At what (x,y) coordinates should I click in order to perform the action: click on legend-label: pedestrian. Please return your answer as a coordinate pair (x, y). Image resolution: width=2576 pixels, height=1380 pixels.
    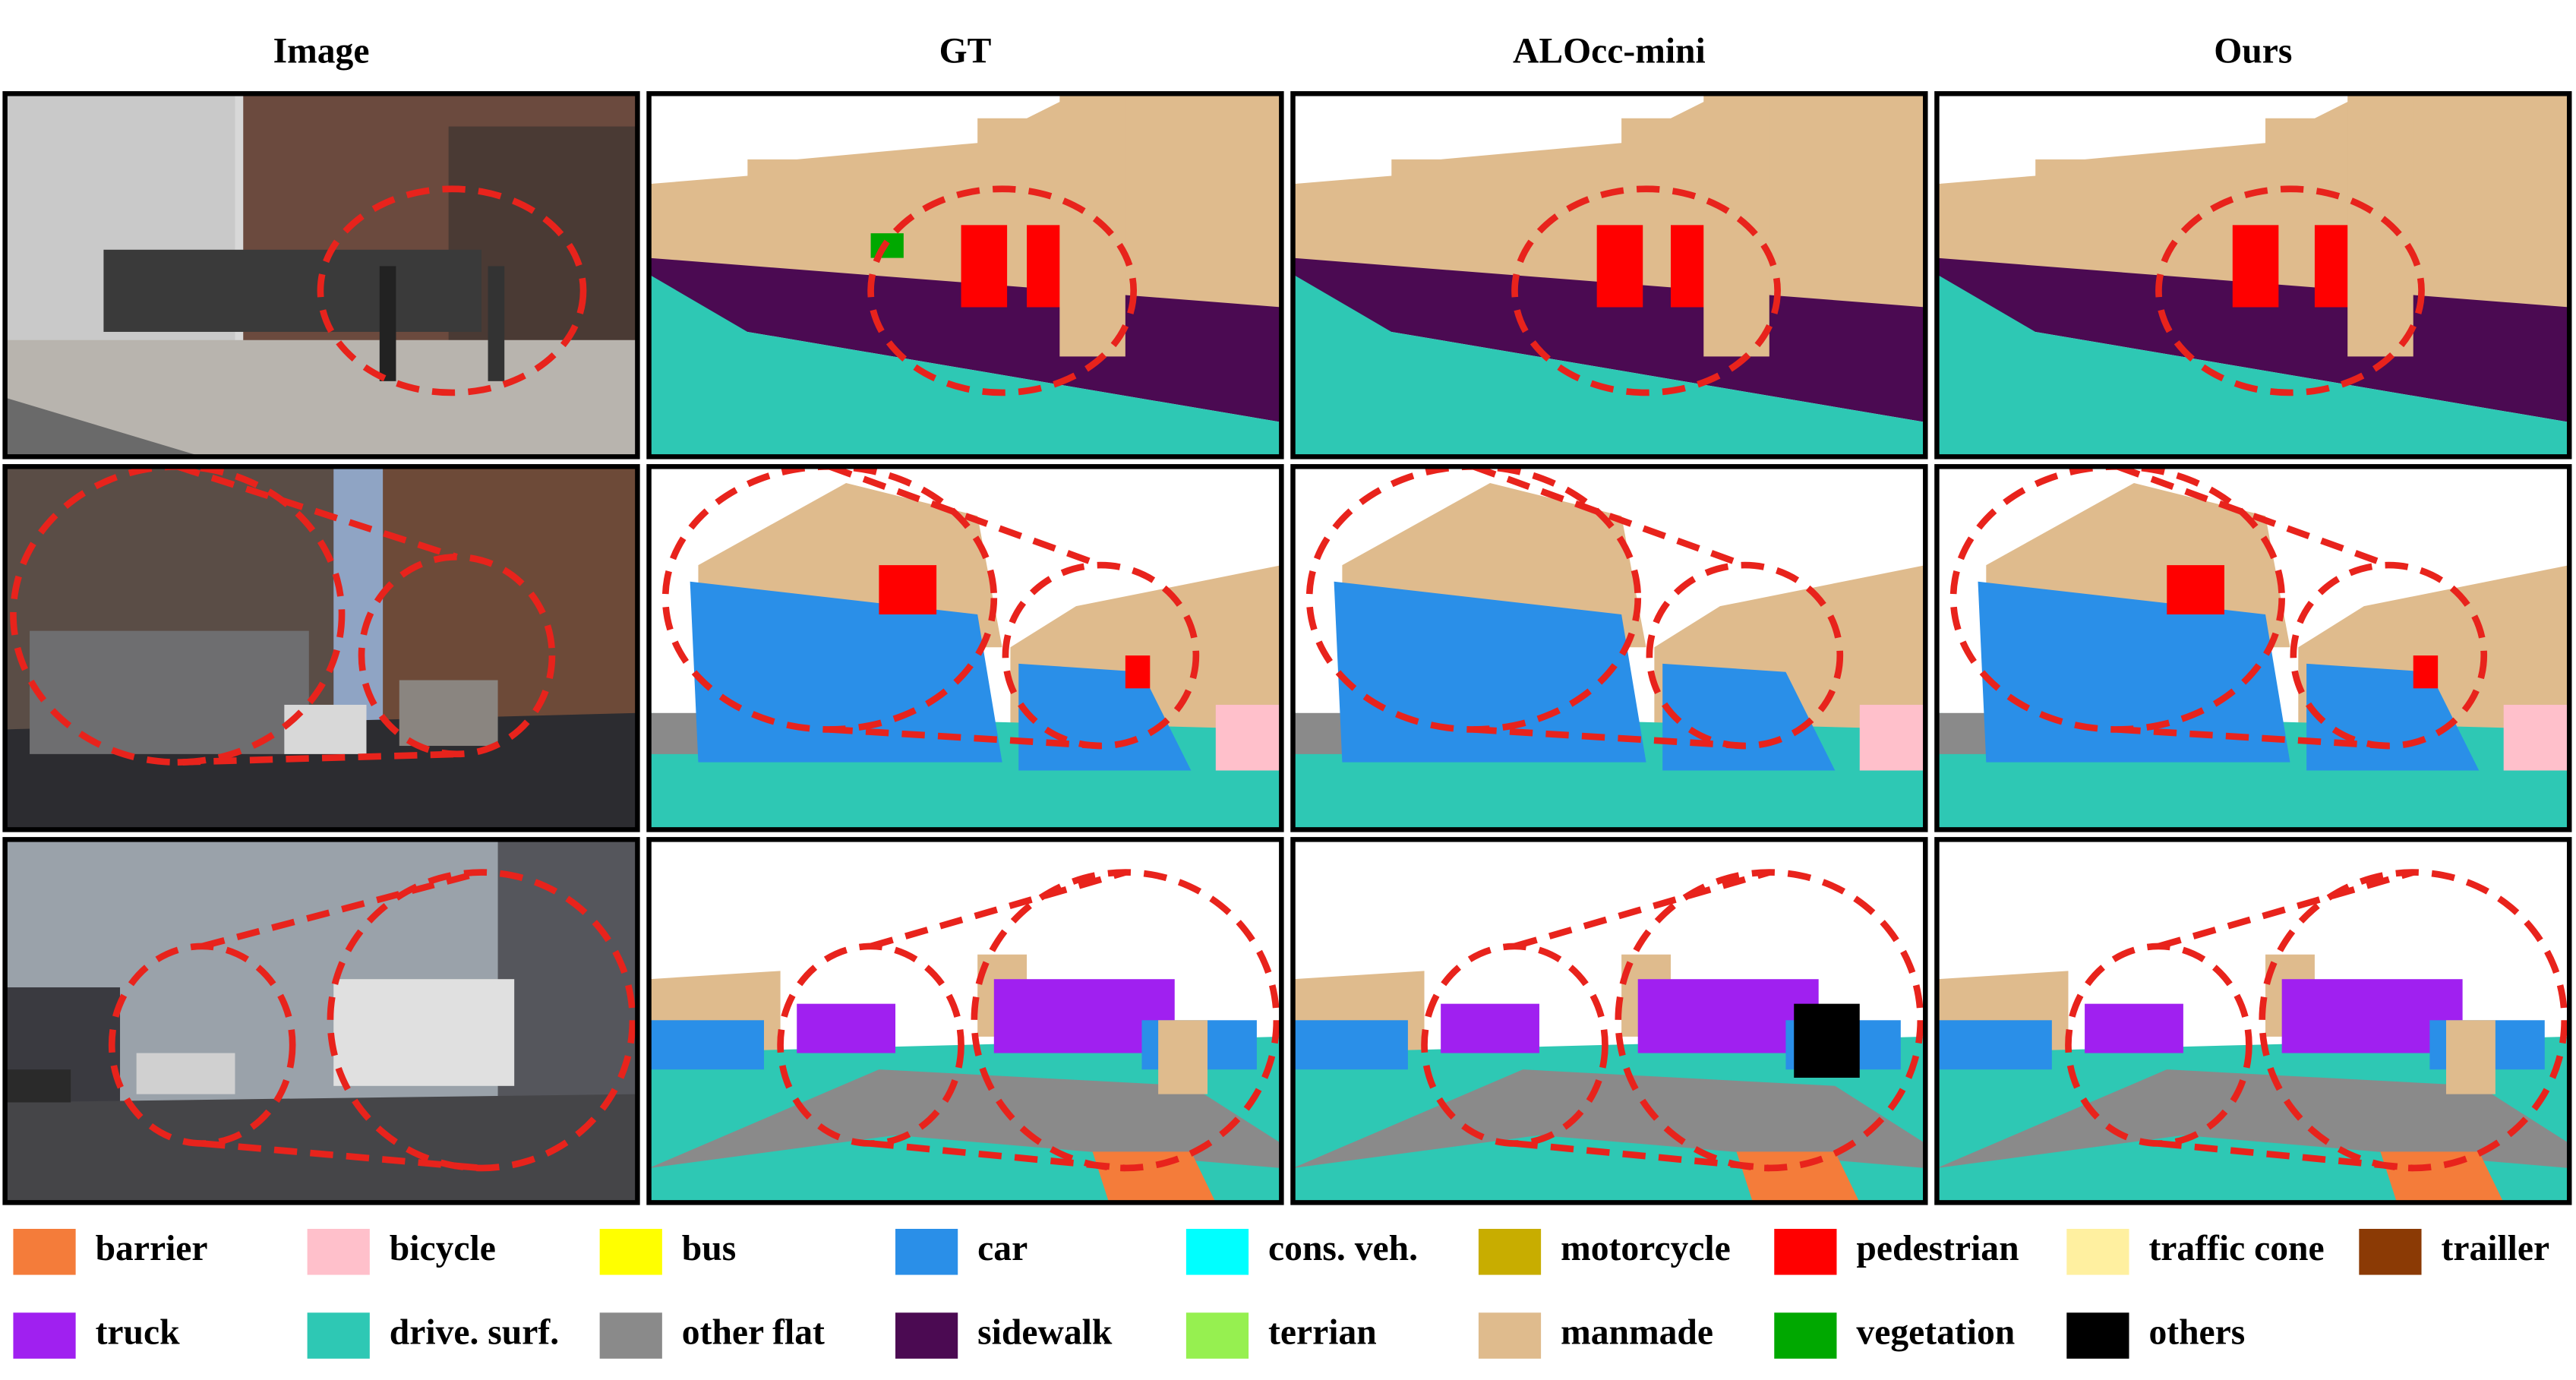
    Looking at the image, I should click on (1937, 1248).